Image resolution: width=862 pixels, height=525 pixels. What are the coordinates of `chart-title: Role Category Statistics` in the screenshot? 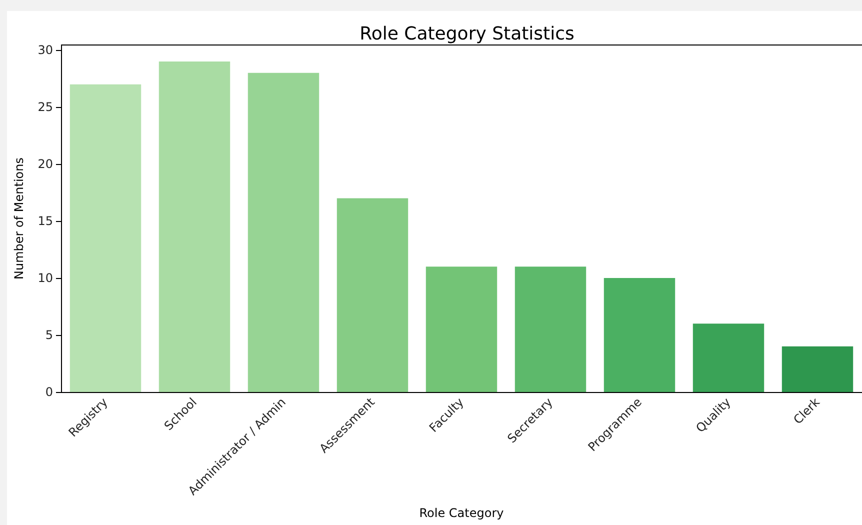 It's located at (467, 34).